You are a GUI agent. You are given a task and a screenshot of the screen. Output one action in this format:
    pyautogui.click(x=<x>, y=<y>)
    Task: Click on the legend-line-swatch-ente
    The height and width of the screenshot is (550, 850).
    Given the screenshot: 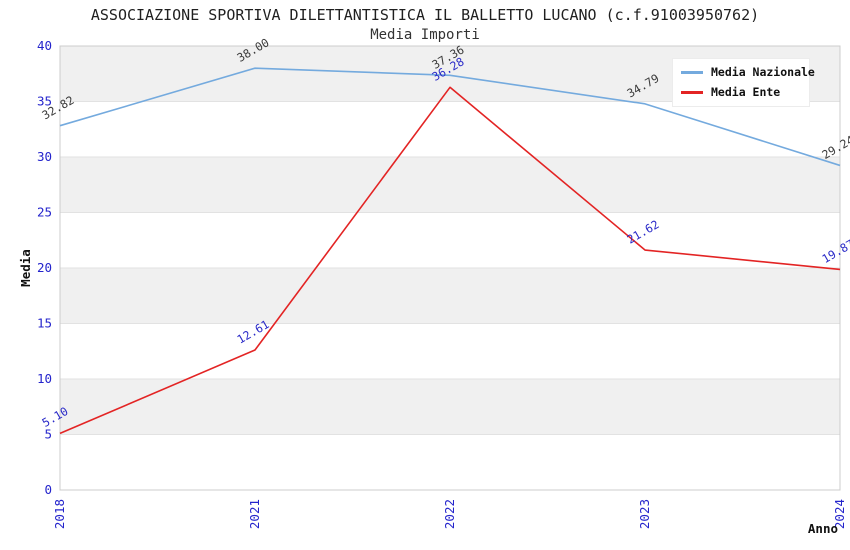 What is the action you would take?
    pyautogui.click(x=692, y=92)
    